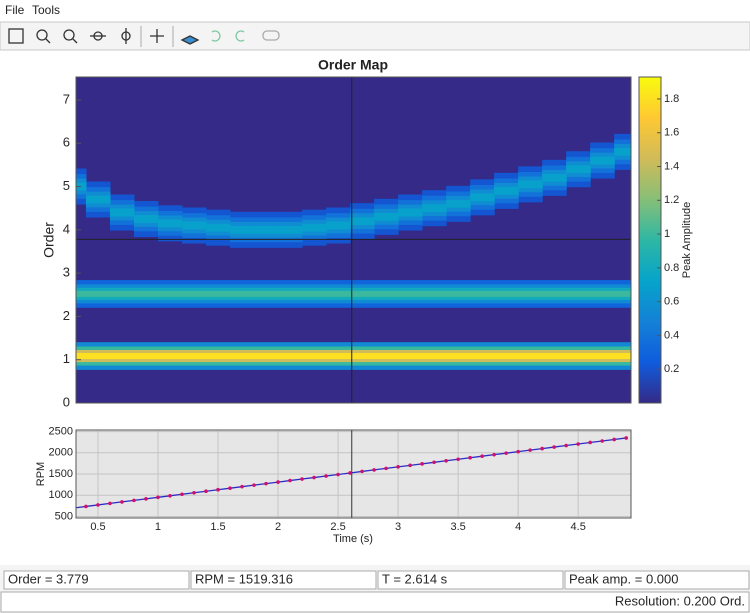 The image size is (750, 613). I want to click on zoom-in-icon, so click(42, 35).